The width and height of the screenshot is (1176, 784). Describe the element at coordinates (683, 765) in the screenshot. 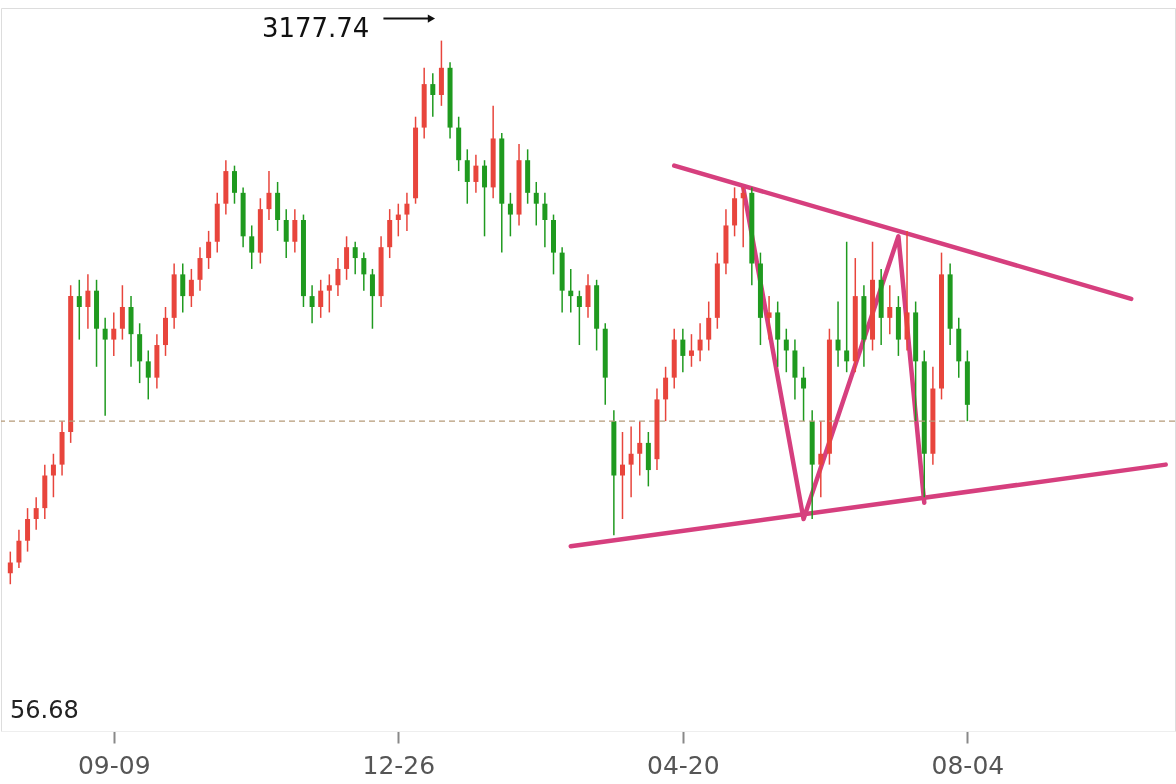

I see `x-tick-label: 04-20` at that location.